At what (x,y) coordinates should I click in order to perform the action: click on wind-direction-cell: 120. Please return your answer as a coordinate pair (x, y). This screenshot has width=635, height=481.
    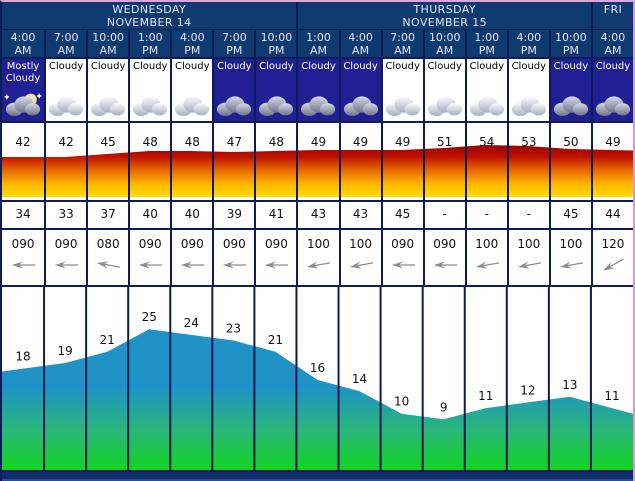
    Looking at the image, I should click on (611, 257).